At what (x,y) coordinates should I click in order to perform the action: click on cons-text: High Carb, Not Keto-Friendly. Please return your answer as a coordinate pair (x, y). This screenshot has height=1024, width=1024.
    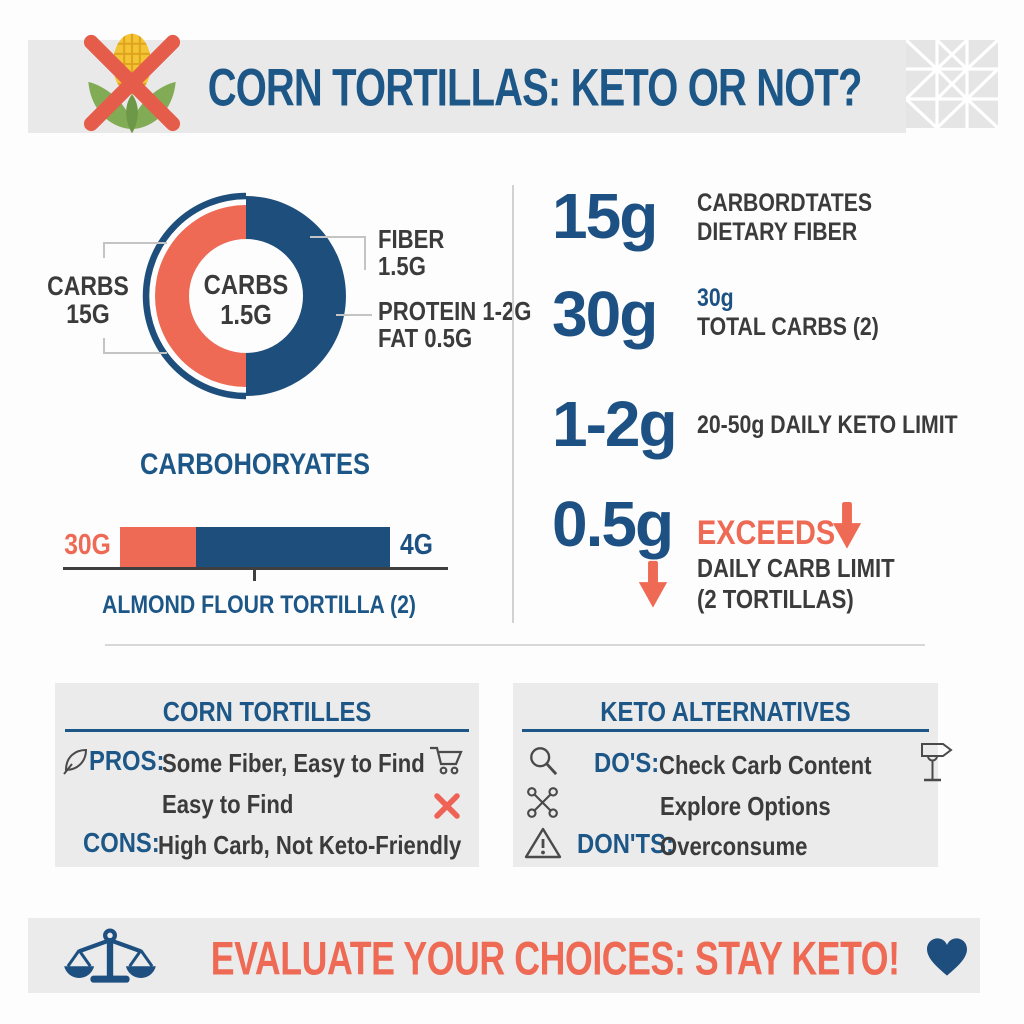
    Looking at the image, I should click on (310, 845).